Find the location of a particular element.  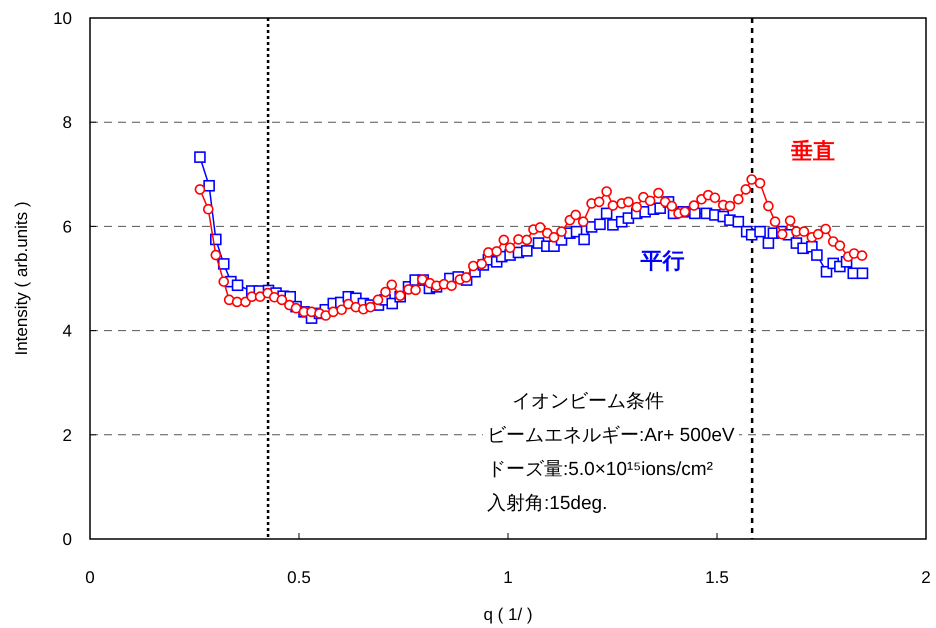

annotation: ビームエネルギー:Ar+ 500eV is located at coordinates (611, 435).